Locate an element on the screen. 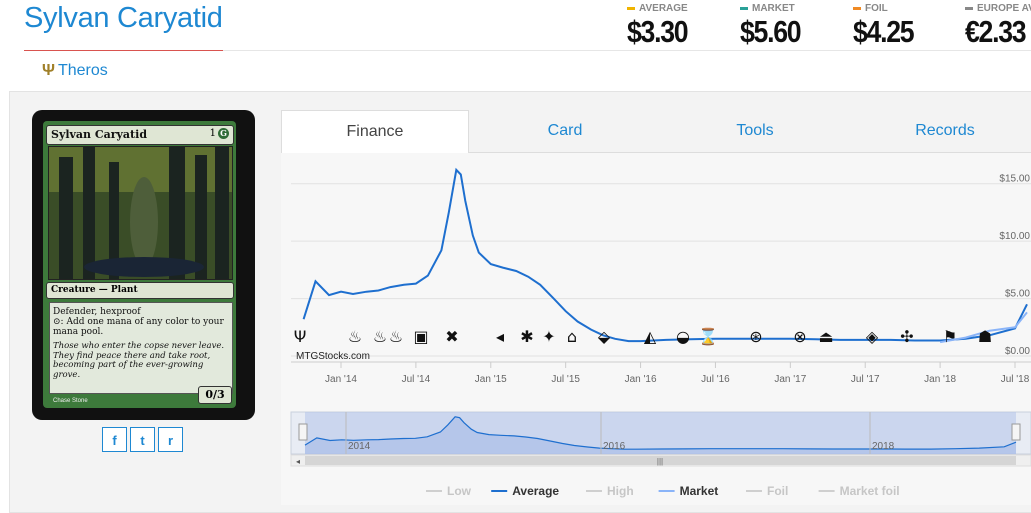  legend-item-market: Market is located at coordinates (699, 491).